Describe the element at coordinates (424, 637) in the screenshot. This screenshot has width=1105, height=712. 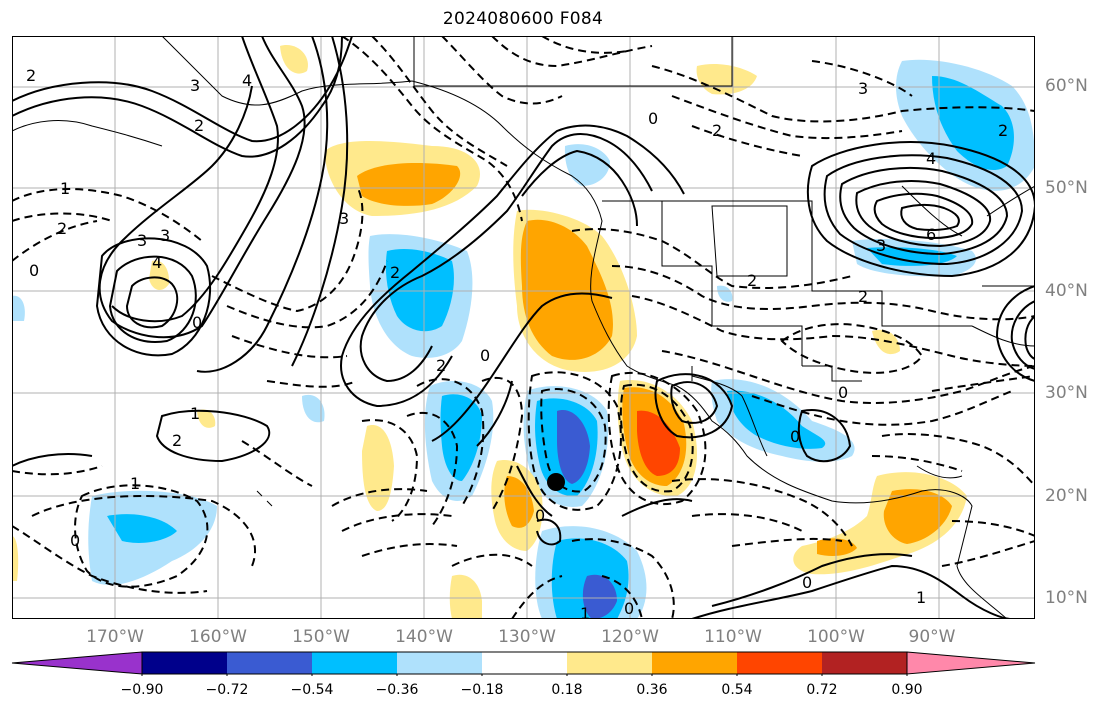
I see `lon-label-140w: 140°W` at that location.